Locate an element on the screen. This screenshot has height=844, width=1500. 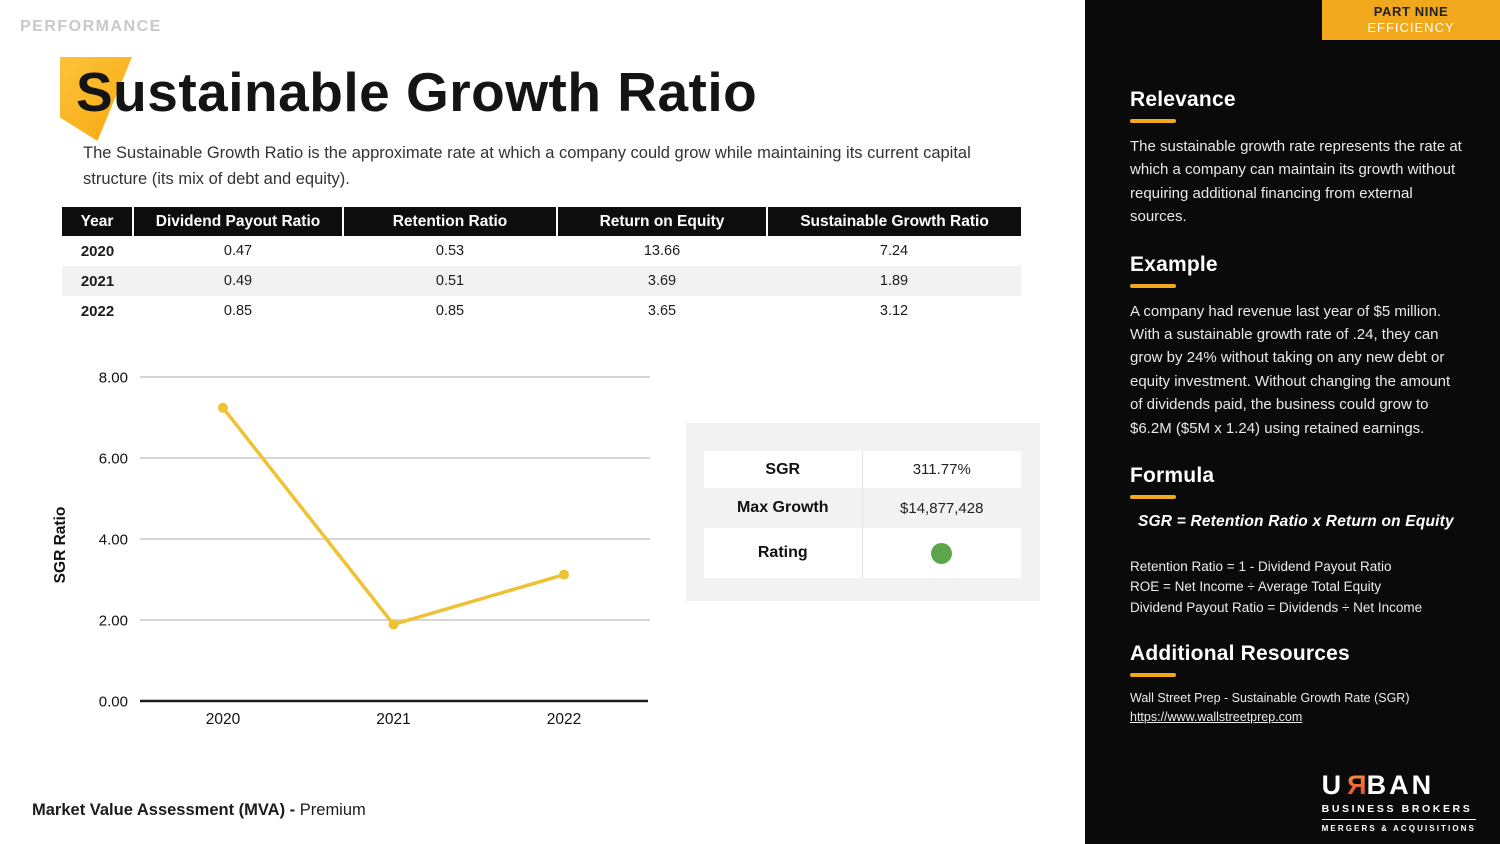
y-tick-label: 6.00 is located at coordinates (113, 459).